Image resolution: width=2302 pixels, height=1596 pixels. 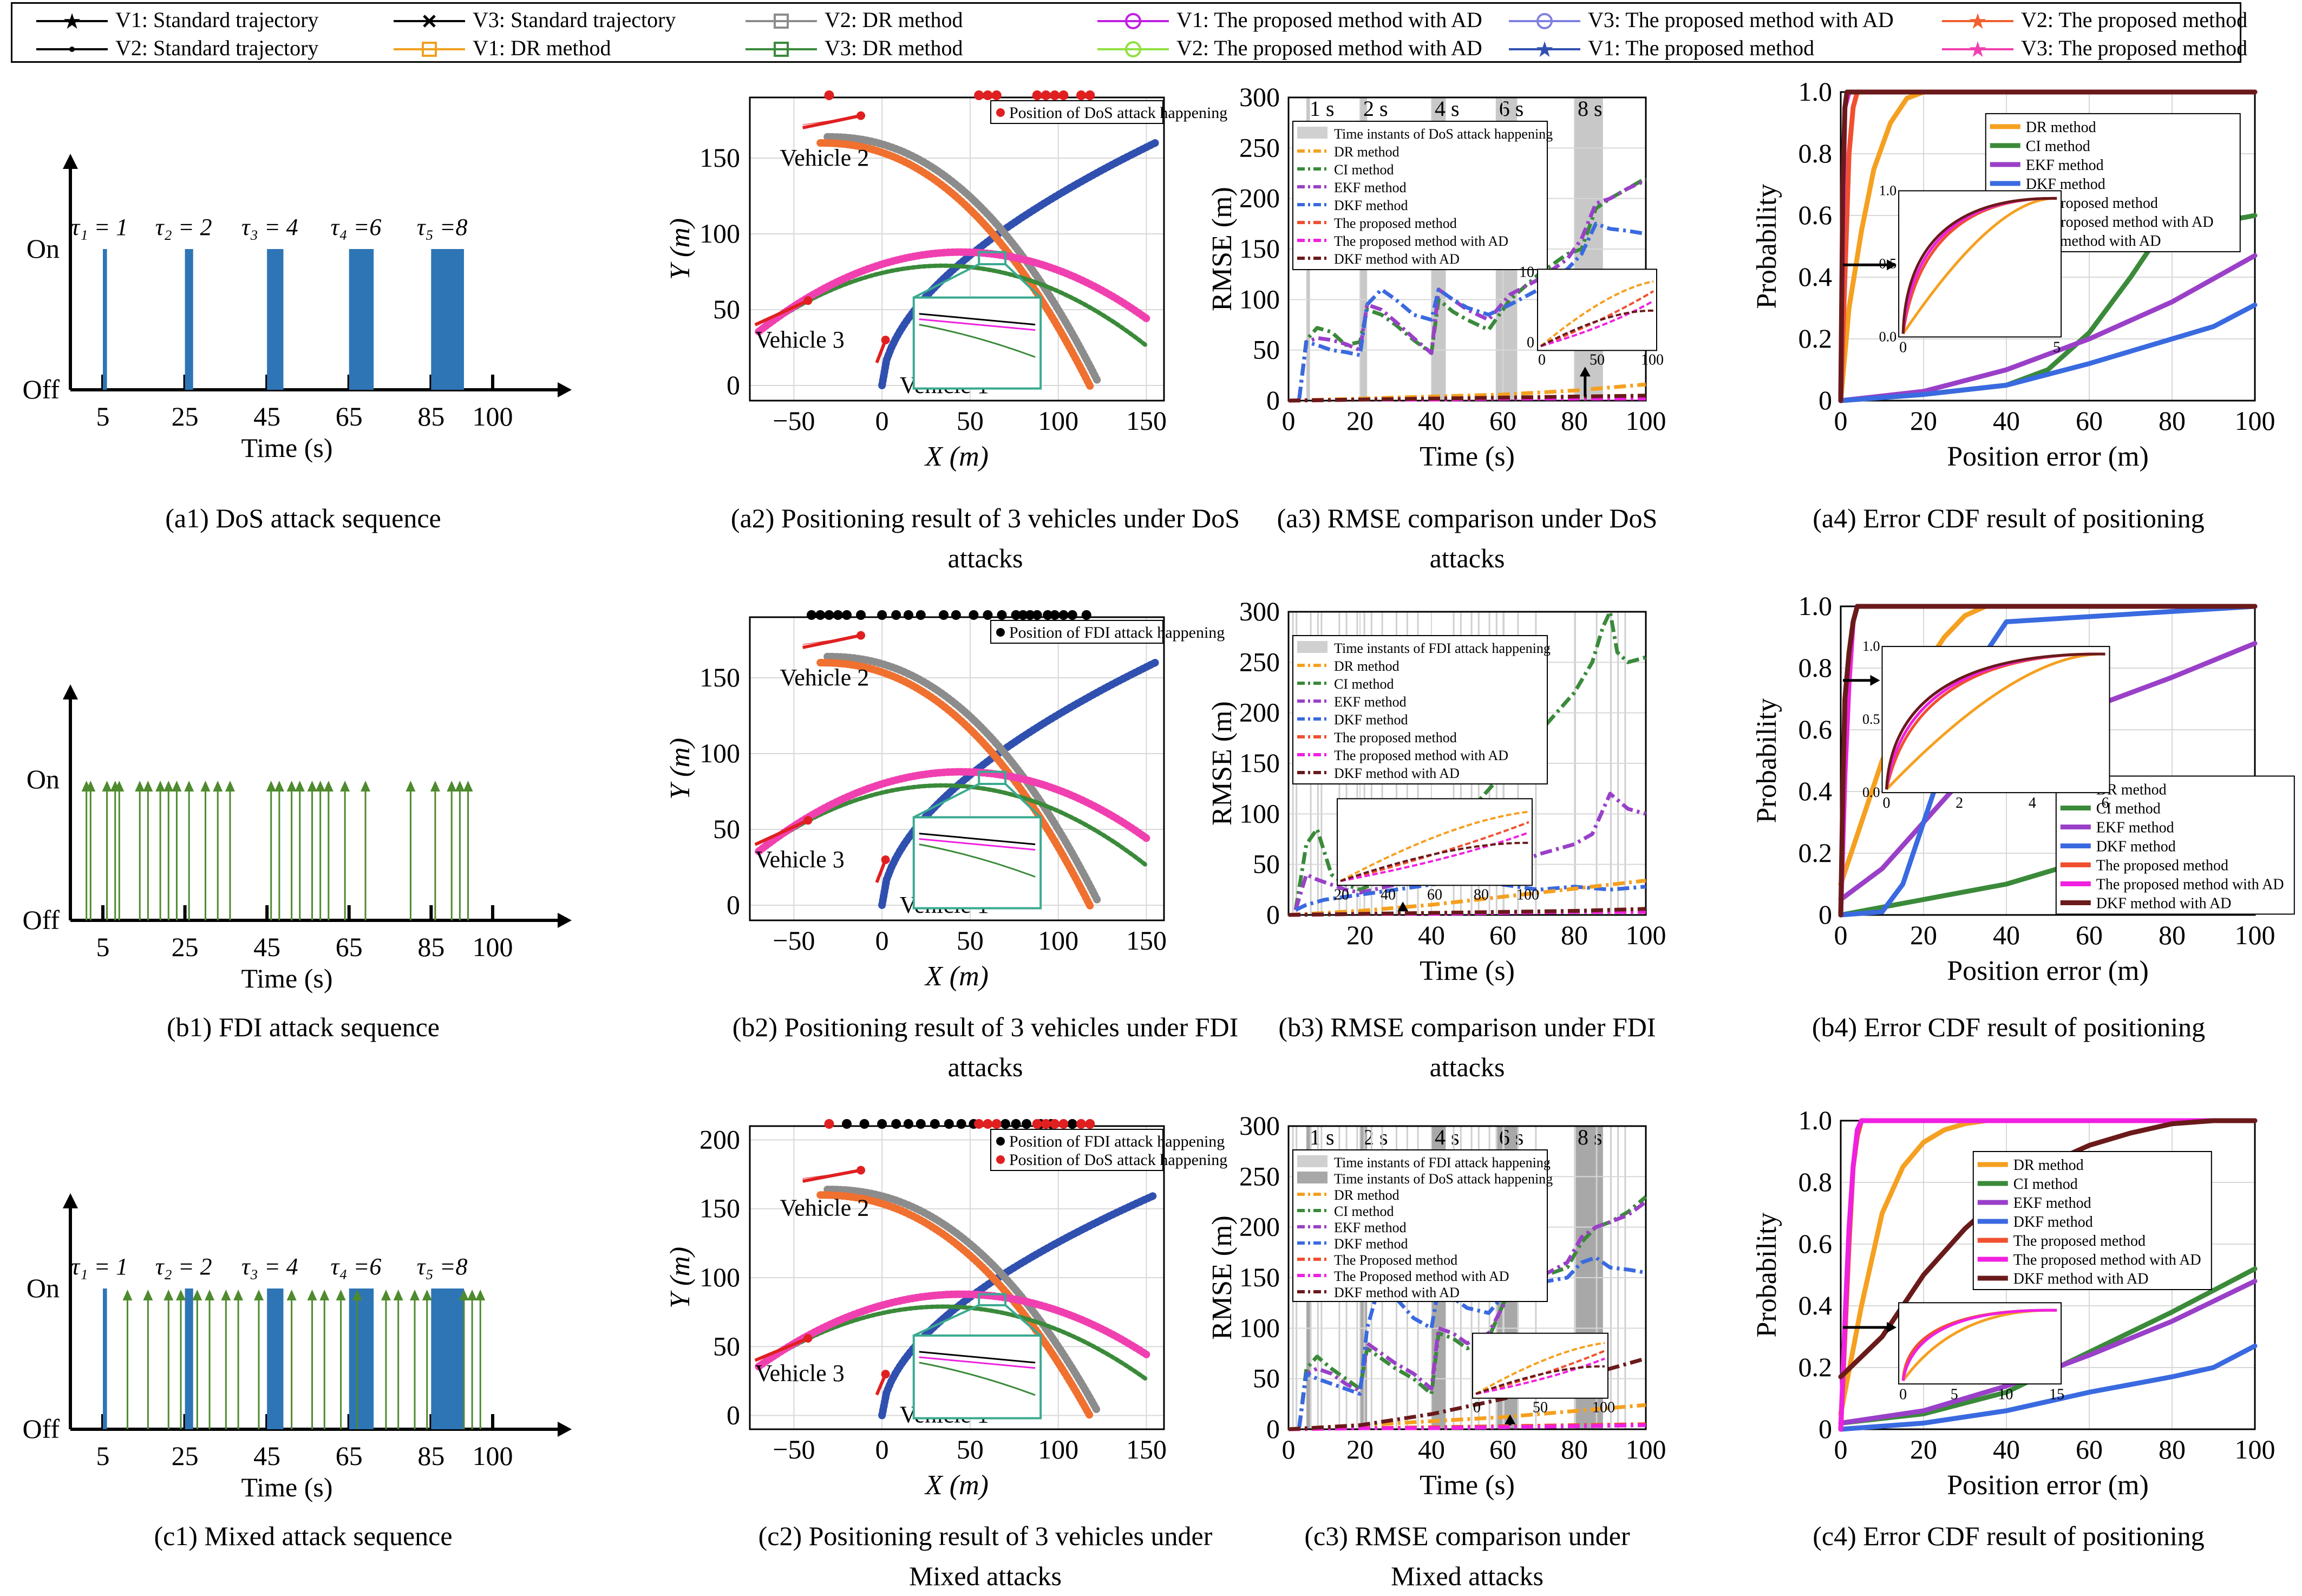 What do you see at coordinates (781, 49) in the screenshot?
I see `legend-square-marker` at bounding box center [781, 49].